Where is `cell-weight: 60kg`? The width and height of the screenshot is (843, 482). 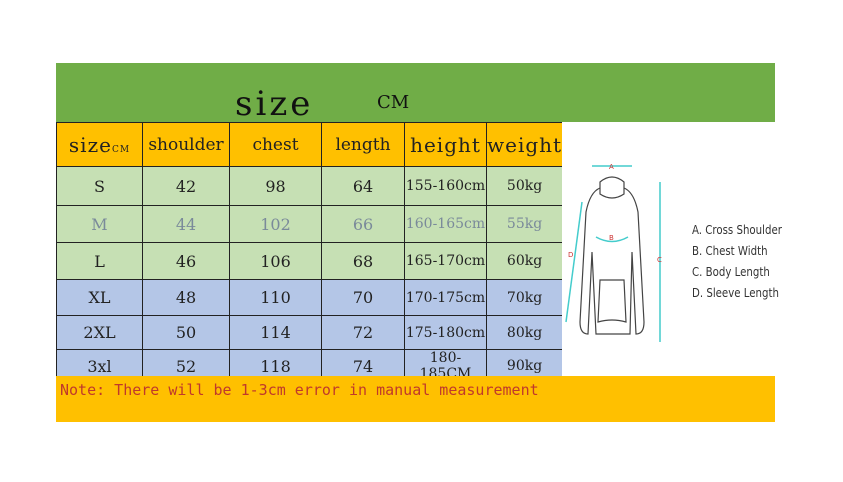
cell-weight: 60kg is located at coordinates (524, 261).